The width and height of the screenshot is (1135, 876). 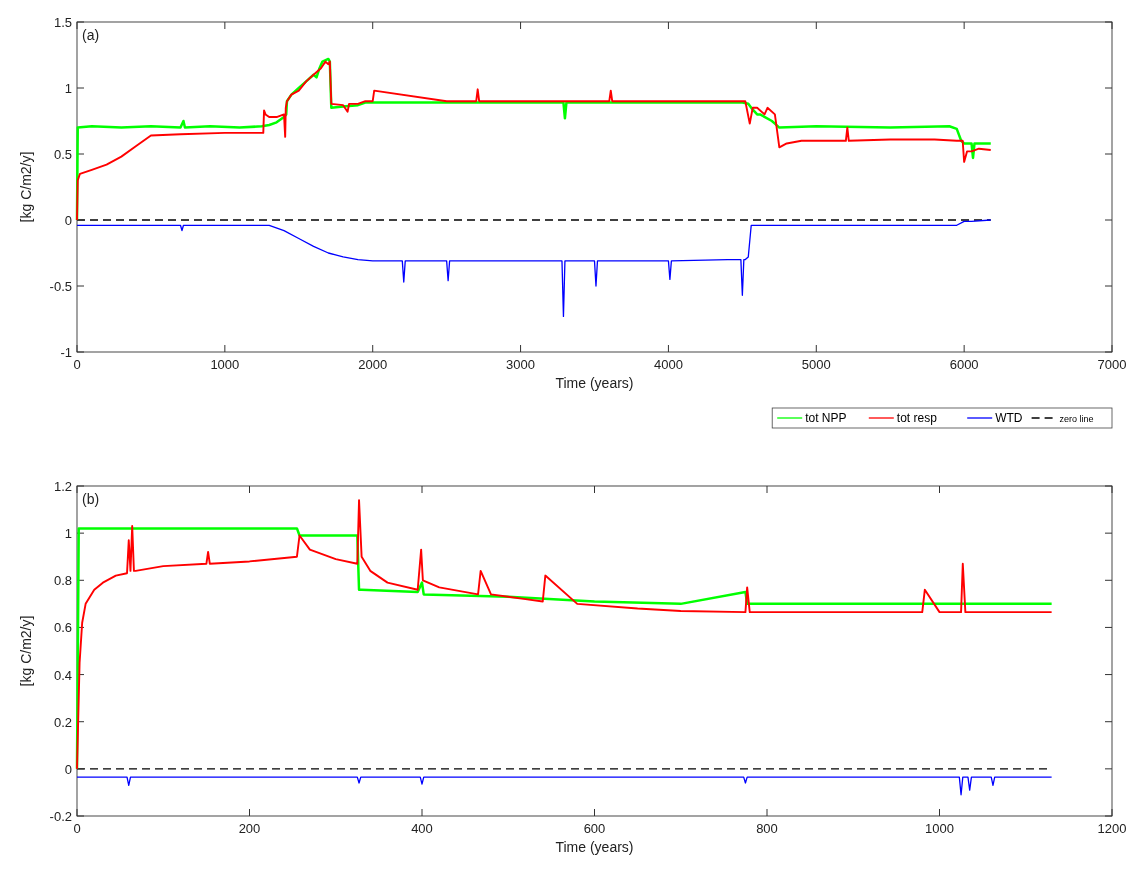 What do you see at coordinates (1112, 364) in the screenshot?
I see `x-tick-label: 7000` at bounding box center [1112, 364].